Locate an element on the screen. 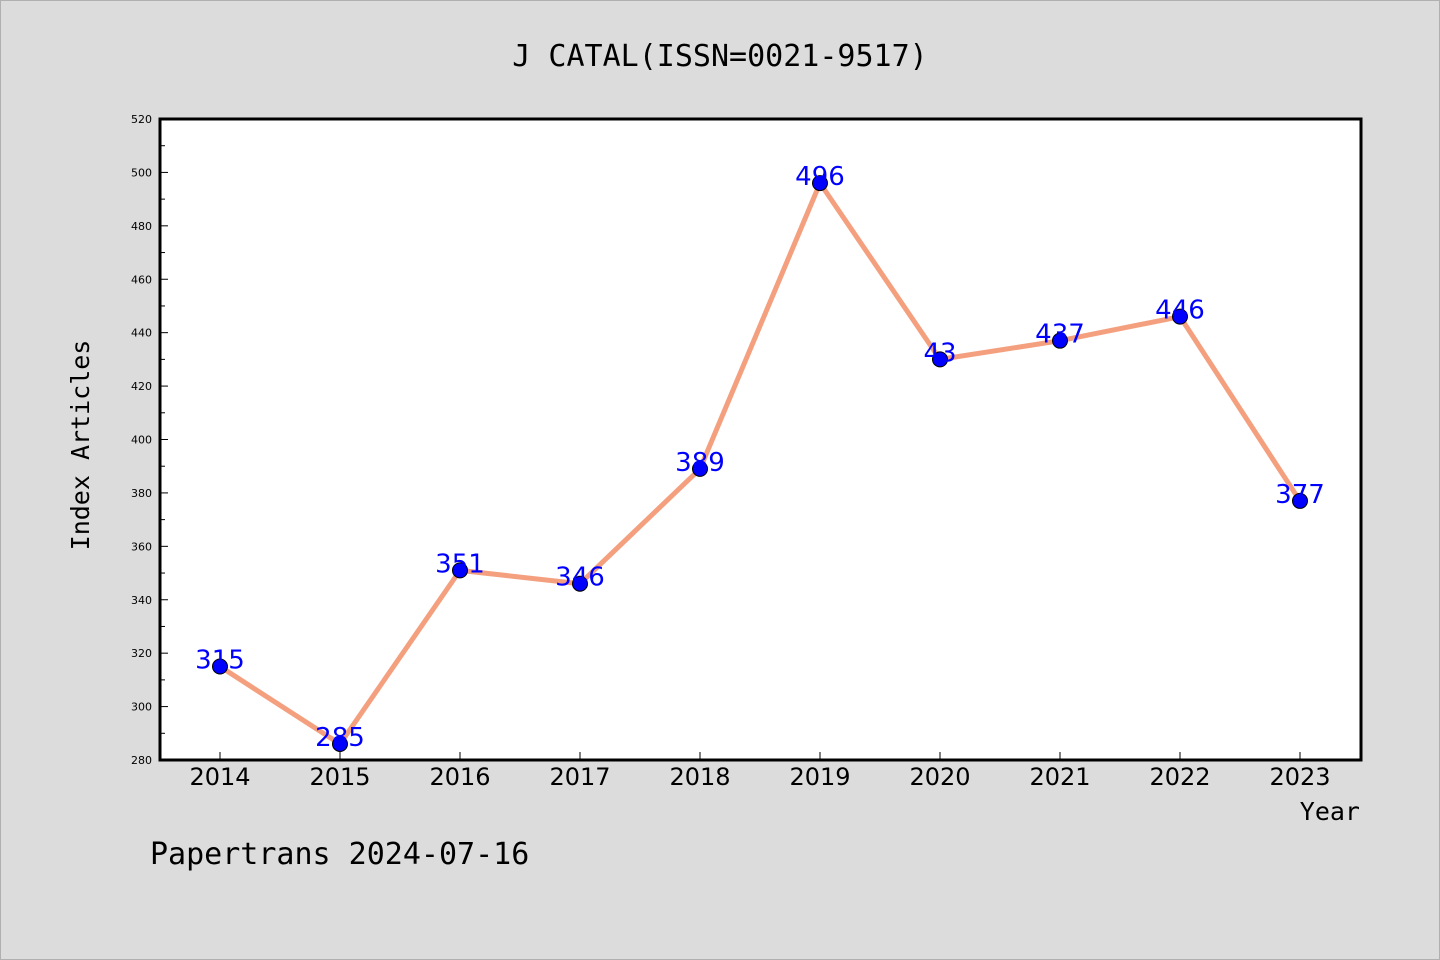 The height and width of the screenshot is (960, 1440). data-label: 285 is located at coordinates (340, 738).